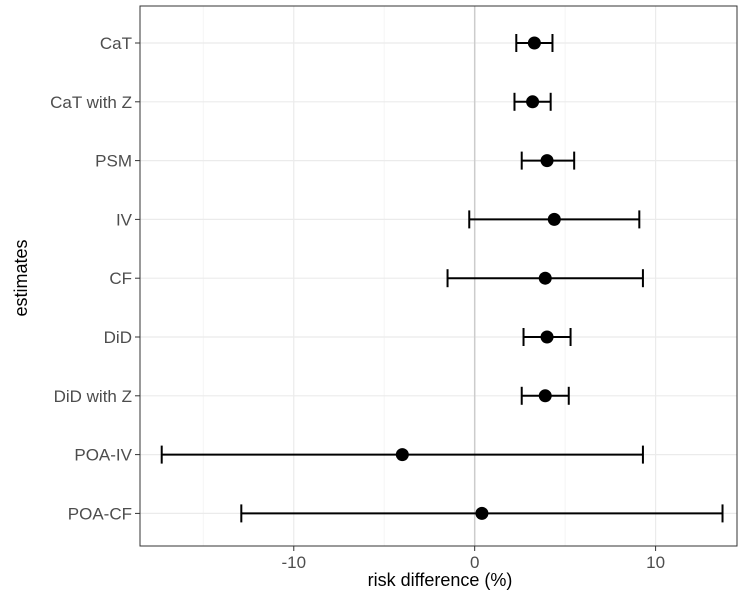 The image size is (740, 596). What do you see at coordinates (93, 396) in the screenshot?
I see `y-tick-label: DiD with Z` at bounding box center [93, 396].